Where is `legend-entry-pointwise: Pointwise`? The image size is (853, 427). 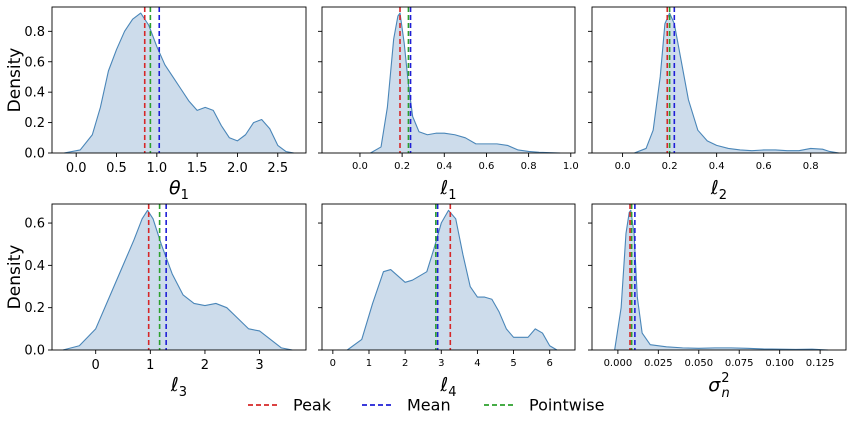 legend-entry-pointwise: Pointwise is located at coordinates (544, 405).